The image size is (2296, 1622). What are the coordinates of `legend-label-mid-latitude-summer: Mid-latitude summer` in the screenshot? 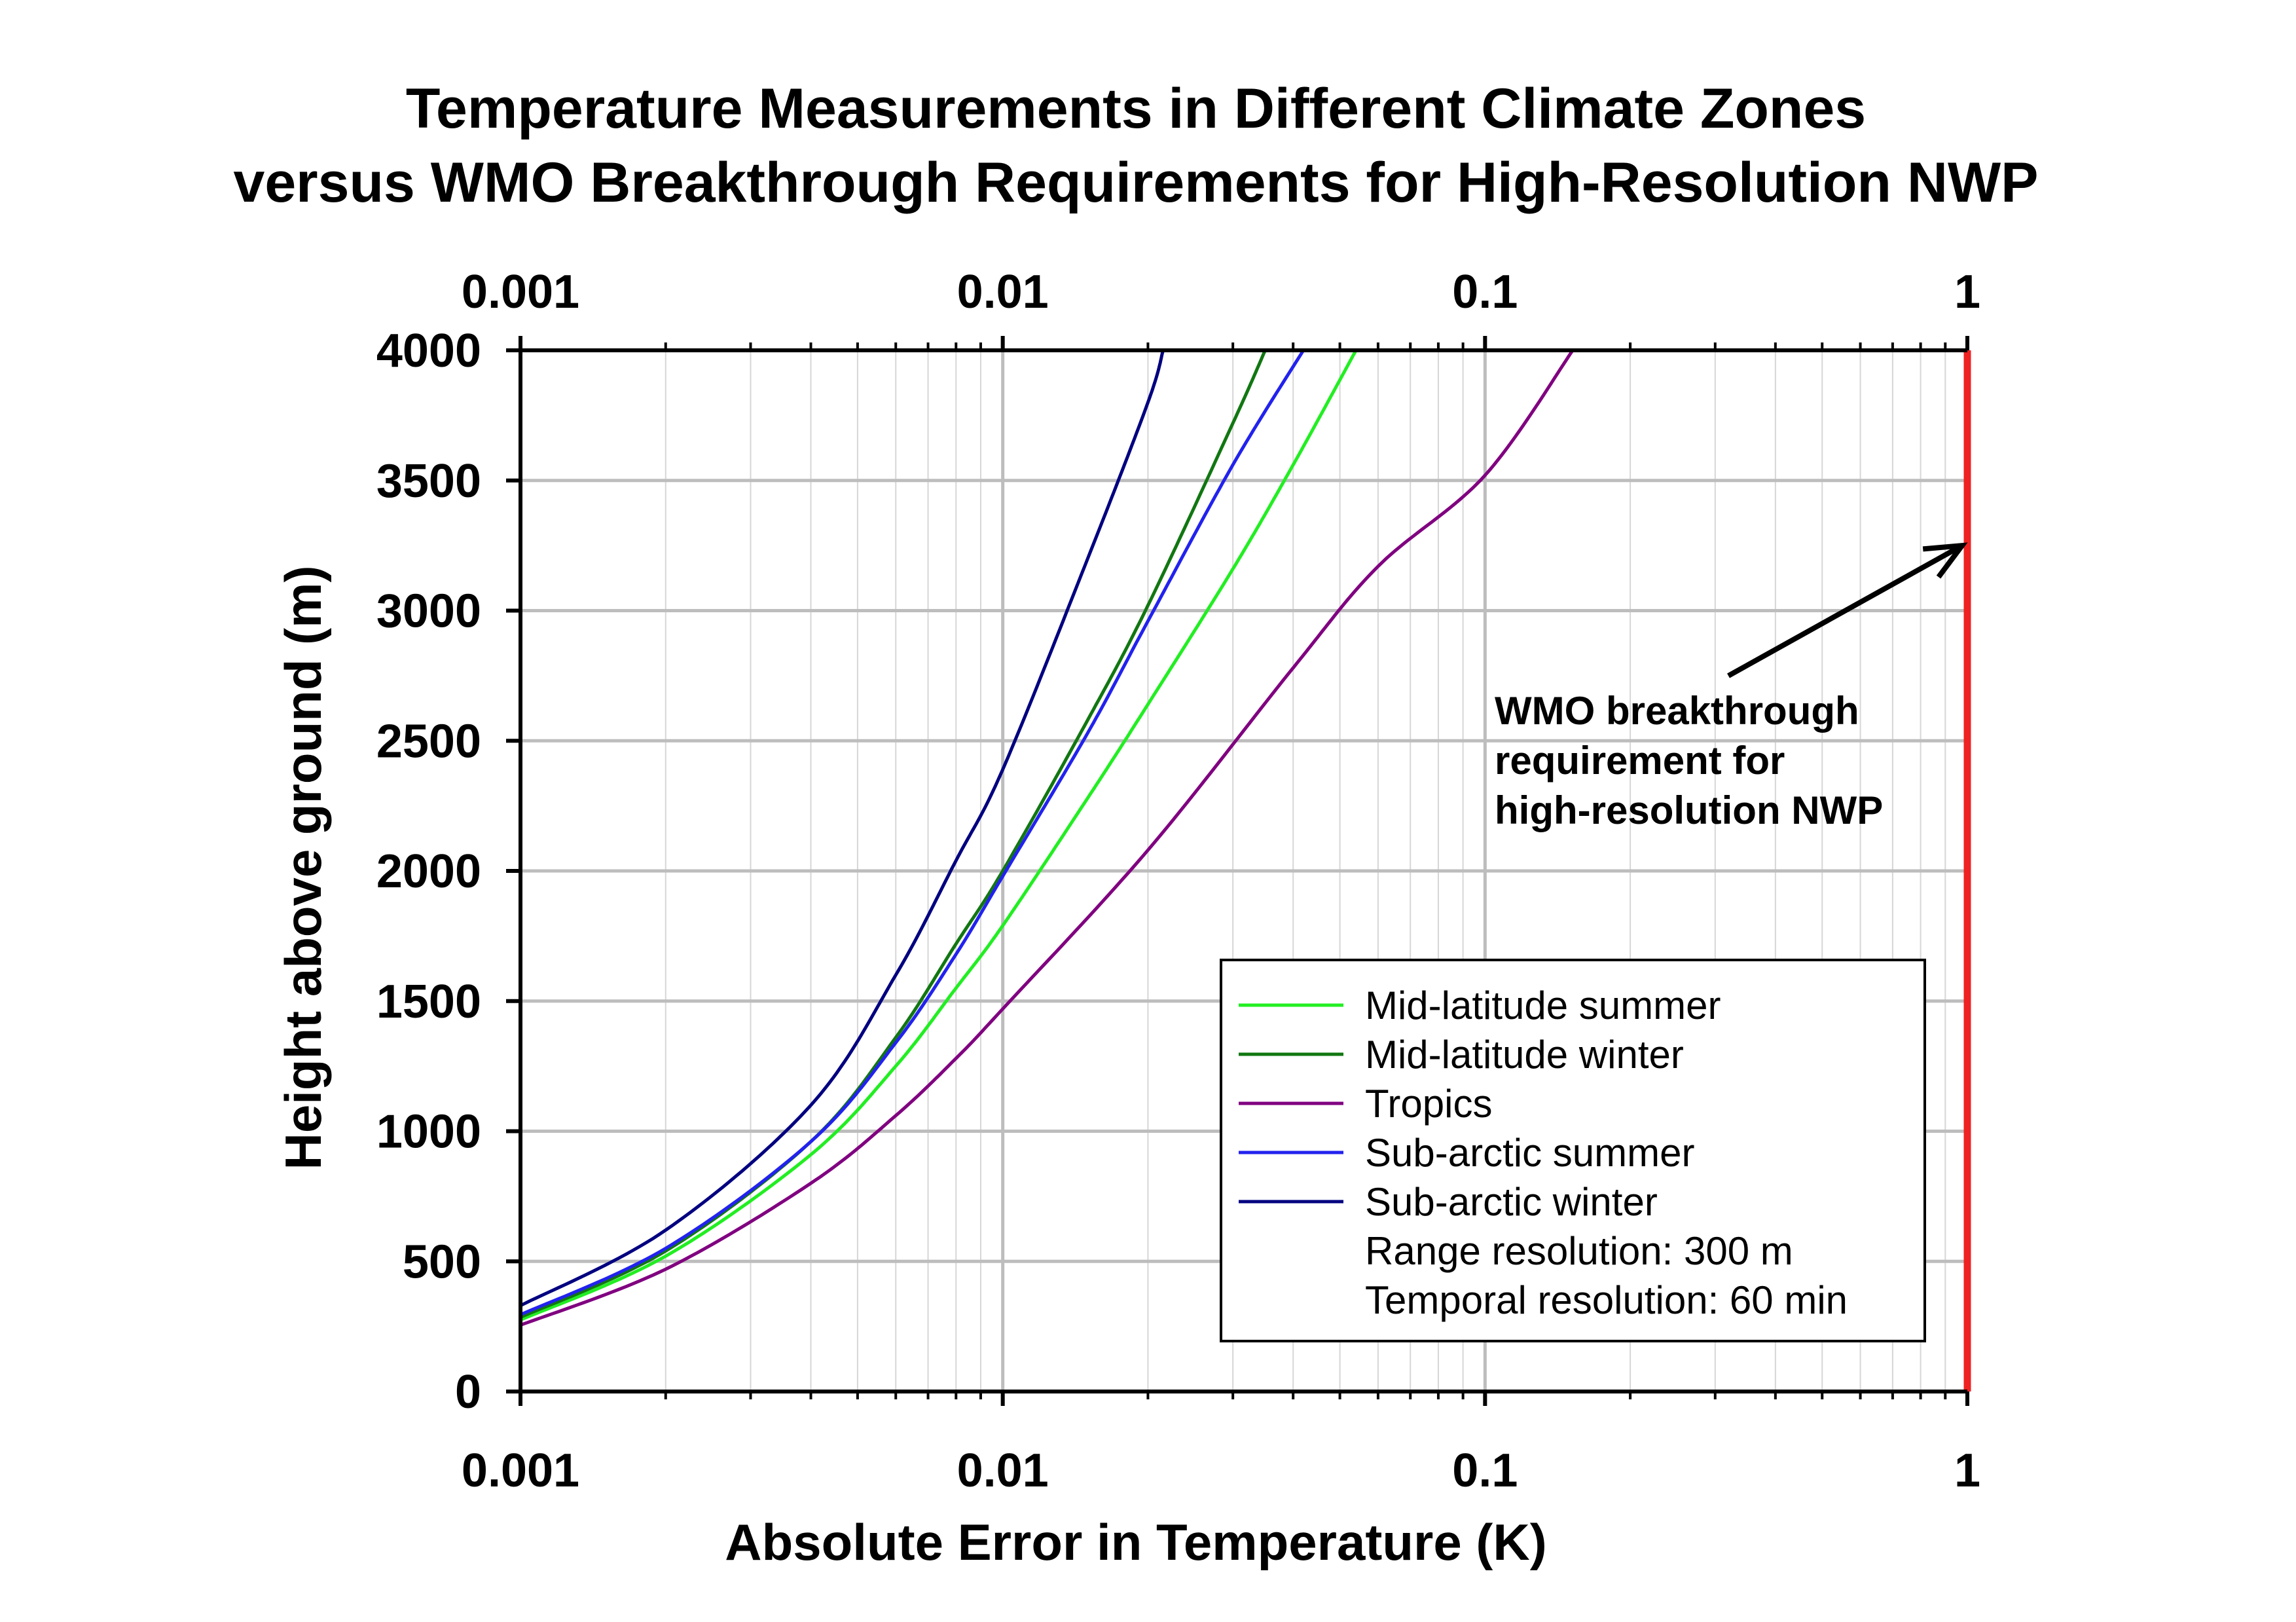 It's located at (1543, 1006).